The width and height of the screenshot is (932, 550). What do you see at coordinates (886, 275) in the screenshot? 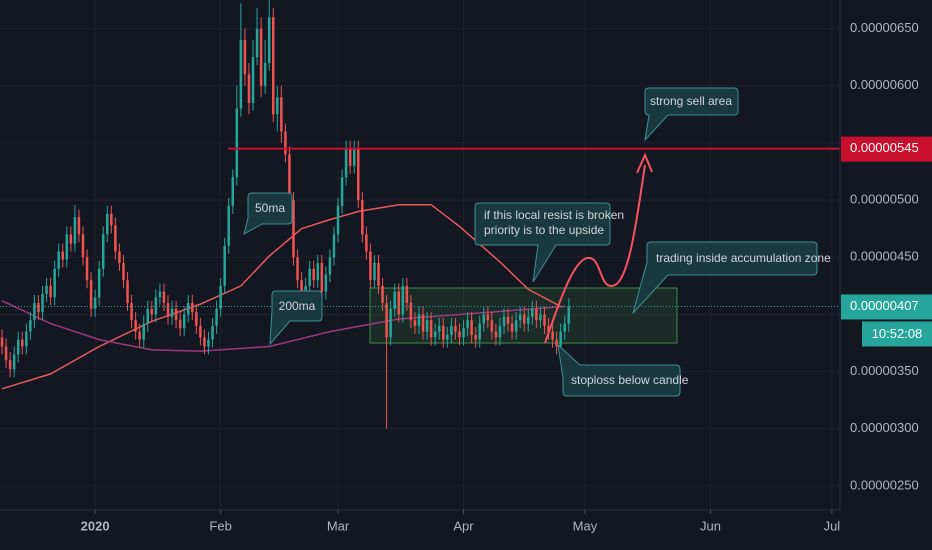
I see `price-axis` at bounding box center [886, 275].